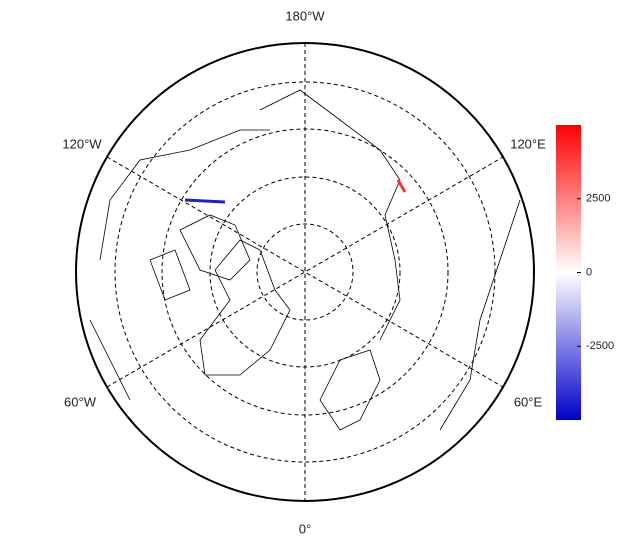 This screenshot has width=625, height=552. Describe the element at coordinates (305, 15) in the screenshot. I see `lon-label: 180°W` at that location.